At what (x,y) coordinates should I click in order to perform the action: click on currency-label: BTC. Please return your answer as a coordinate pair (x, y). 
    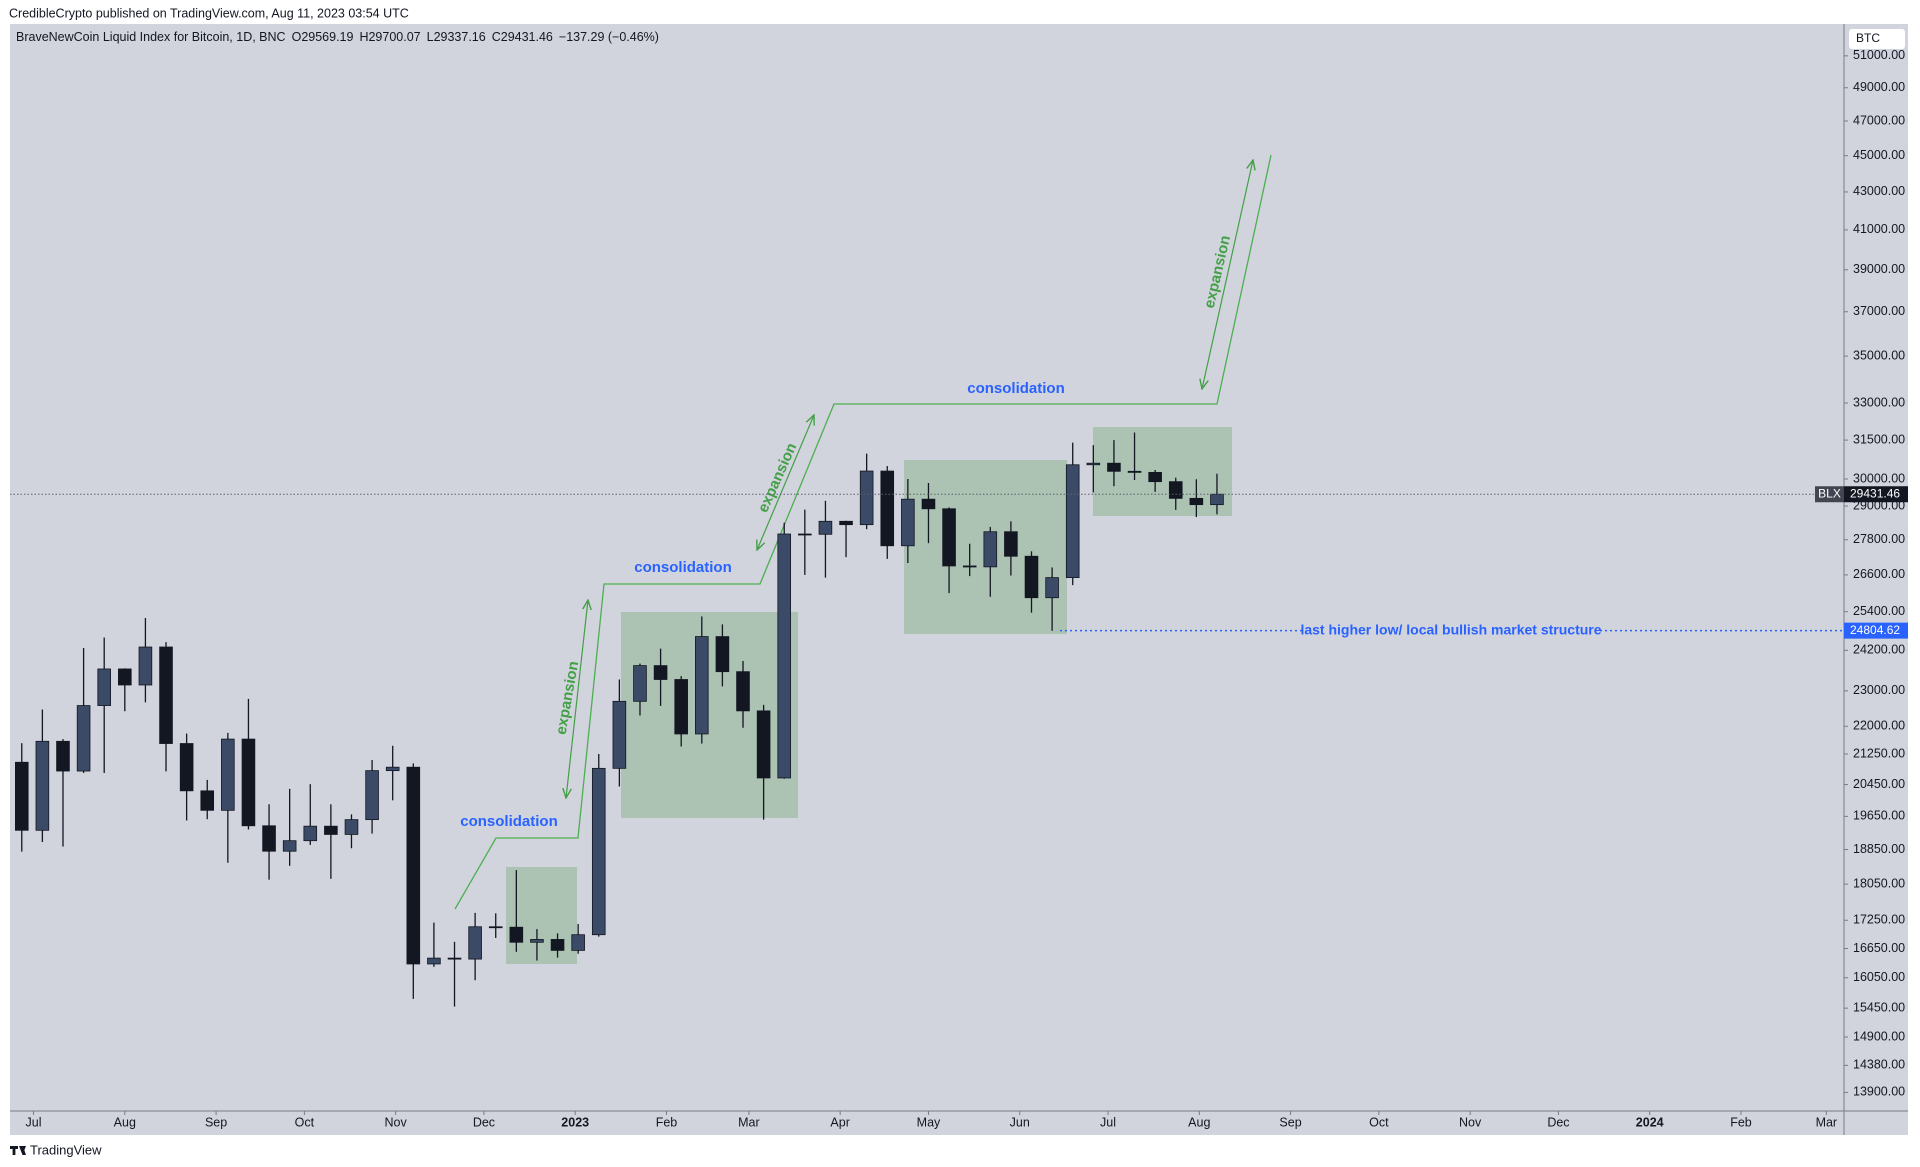
    Looking at the image, I should click on (1868, 38).